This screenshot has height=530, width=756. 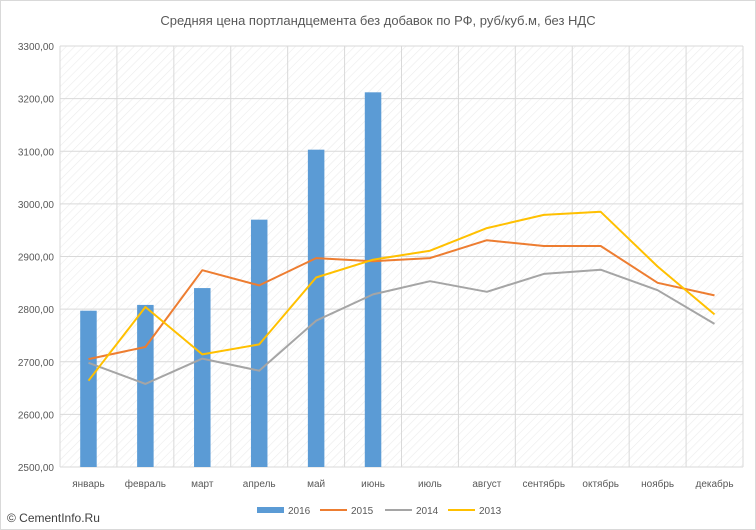 What do you see at coordinates (299, 511) in the screenshot?
I see `legend-label-2016: 2016` at bounding box center [299, 511].